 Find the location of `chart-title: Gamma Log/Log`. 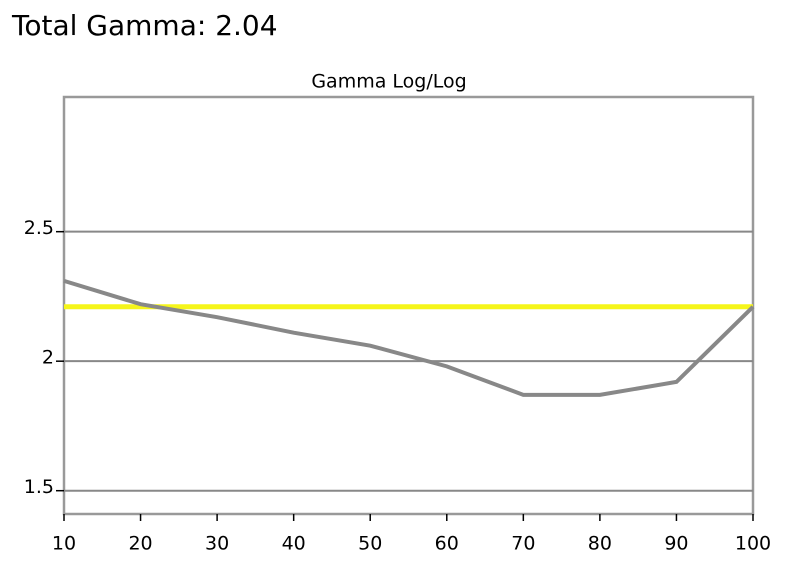

chart-title: Gamma Log/Log is located at coordinates (388, 82).